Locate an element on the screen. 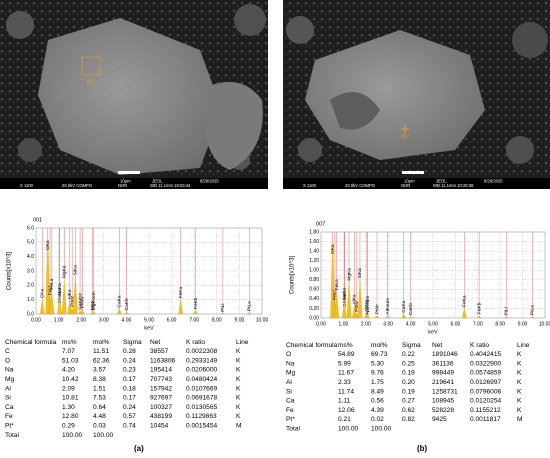  table-cell: 69.73 is located at coordinates (379, 354).